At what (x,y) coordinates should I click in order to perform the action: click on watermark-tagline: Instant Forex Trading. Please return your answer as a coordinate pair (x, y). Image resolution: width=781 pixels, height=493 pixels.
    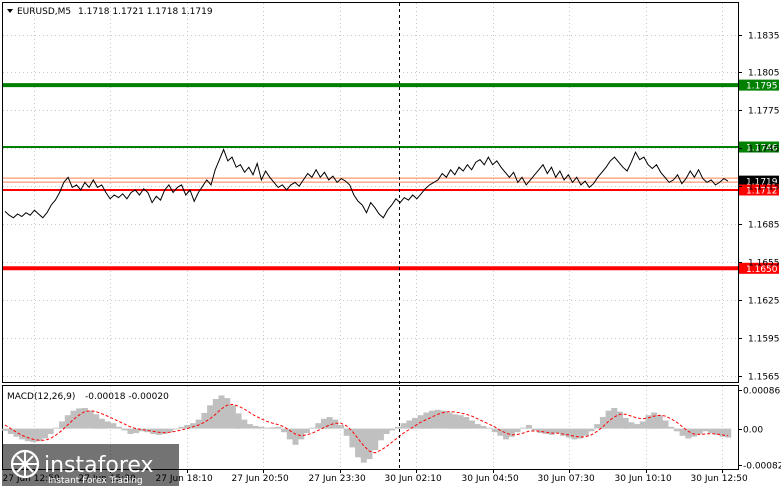
    Looking at the image, I should click on (95, 481).